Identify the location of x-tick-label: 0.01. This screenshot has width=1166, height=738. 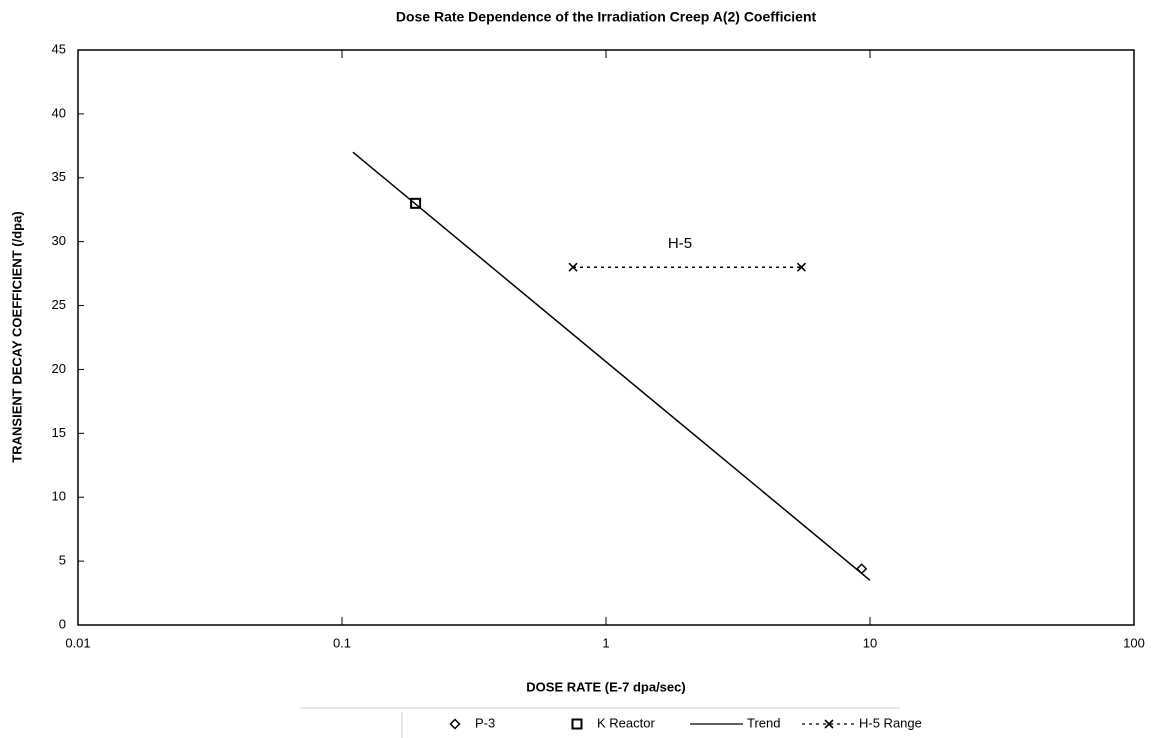
(77, 642).